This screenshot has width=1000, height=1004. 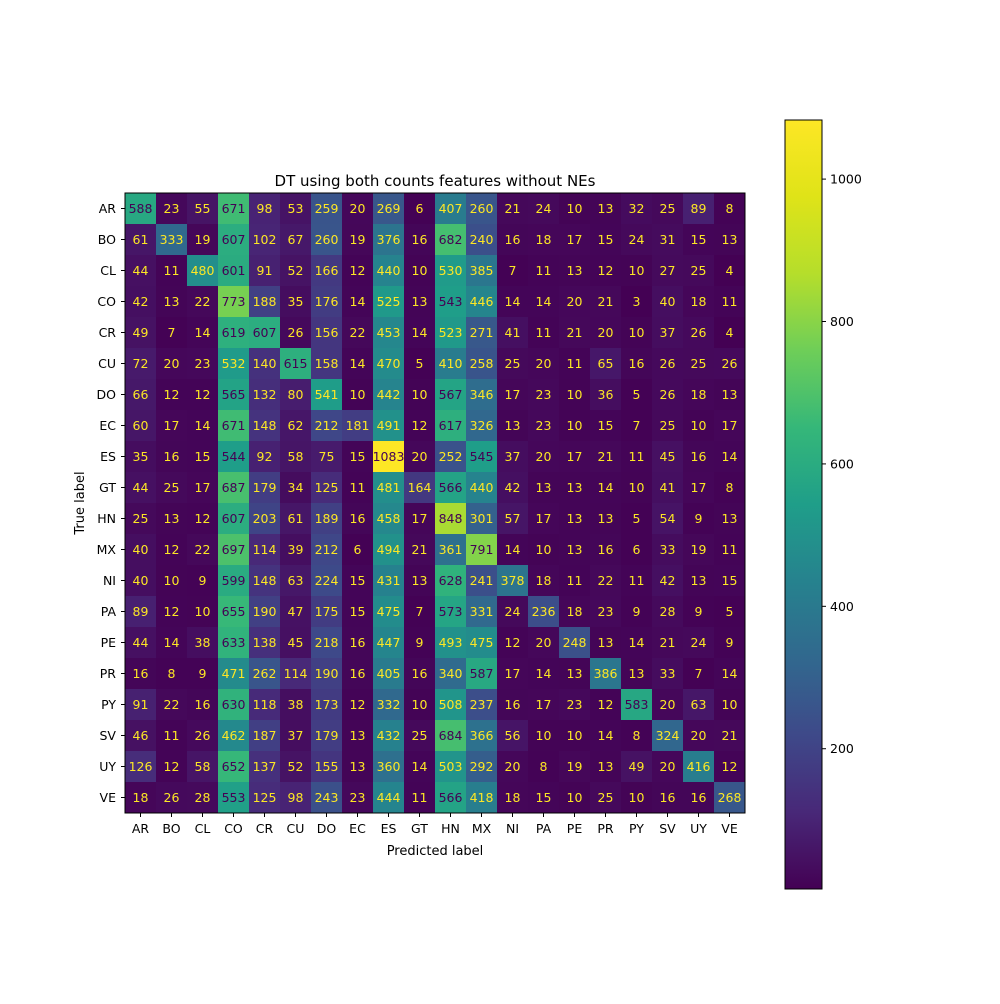 I want to click on cell-value-label: 292, so click(x=482, y=766).